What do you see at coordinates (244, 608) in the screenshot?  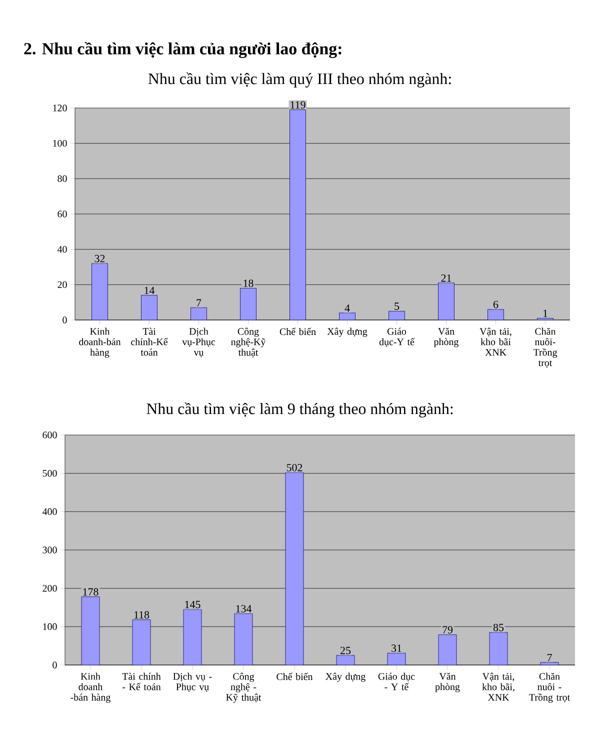 I see `data-label: 134` at bounding box center [244, 608].